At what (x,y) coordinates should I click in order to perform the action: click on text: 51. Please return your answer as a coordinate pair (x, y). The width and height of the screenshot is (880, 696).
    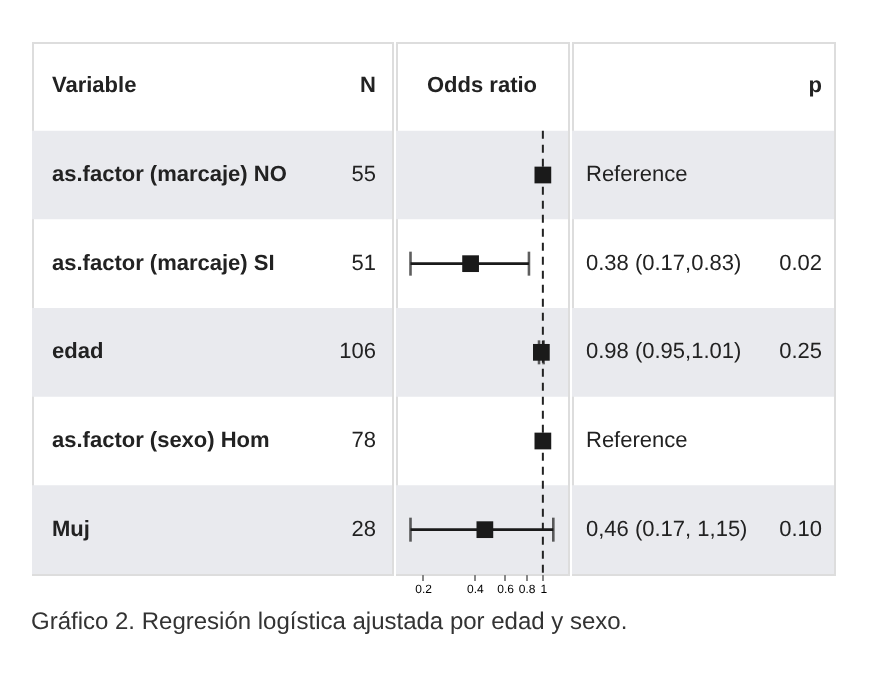
    Looking at the image, I should click on (363, 263).